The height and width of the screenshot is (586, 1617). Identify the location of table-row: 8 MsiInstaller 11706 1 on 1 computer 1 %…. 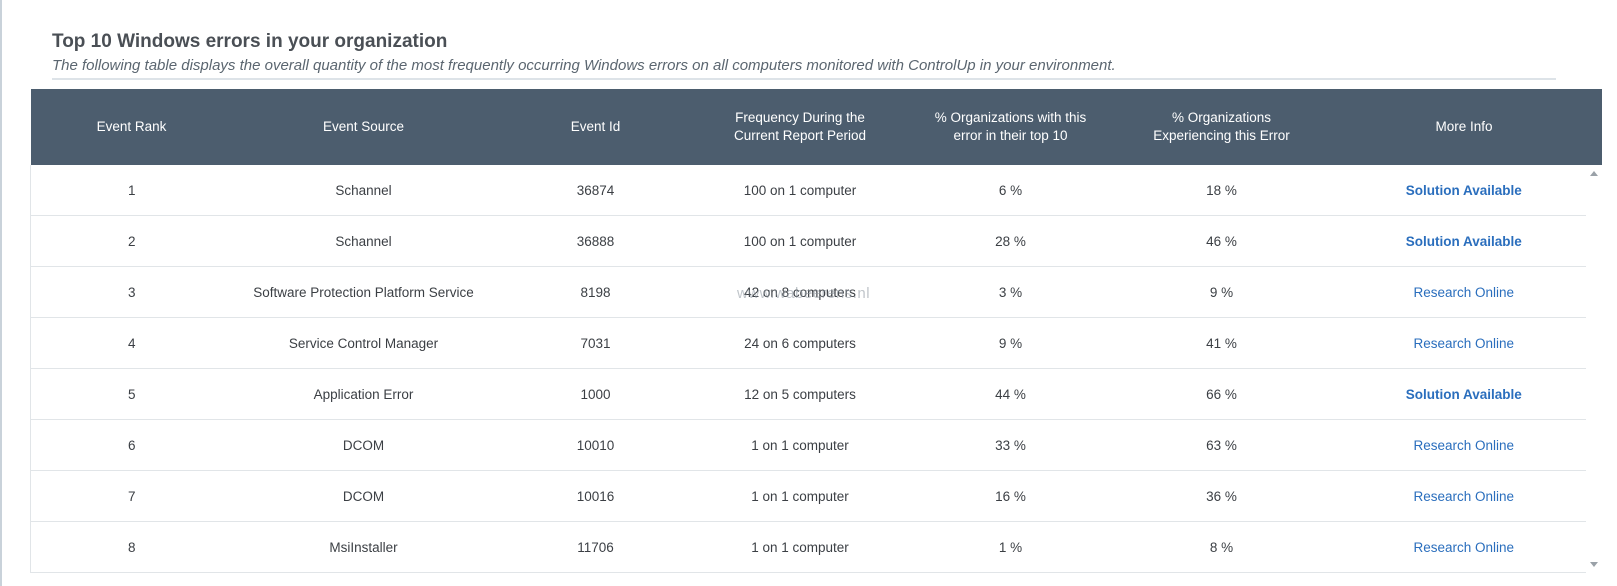
(816, 547).